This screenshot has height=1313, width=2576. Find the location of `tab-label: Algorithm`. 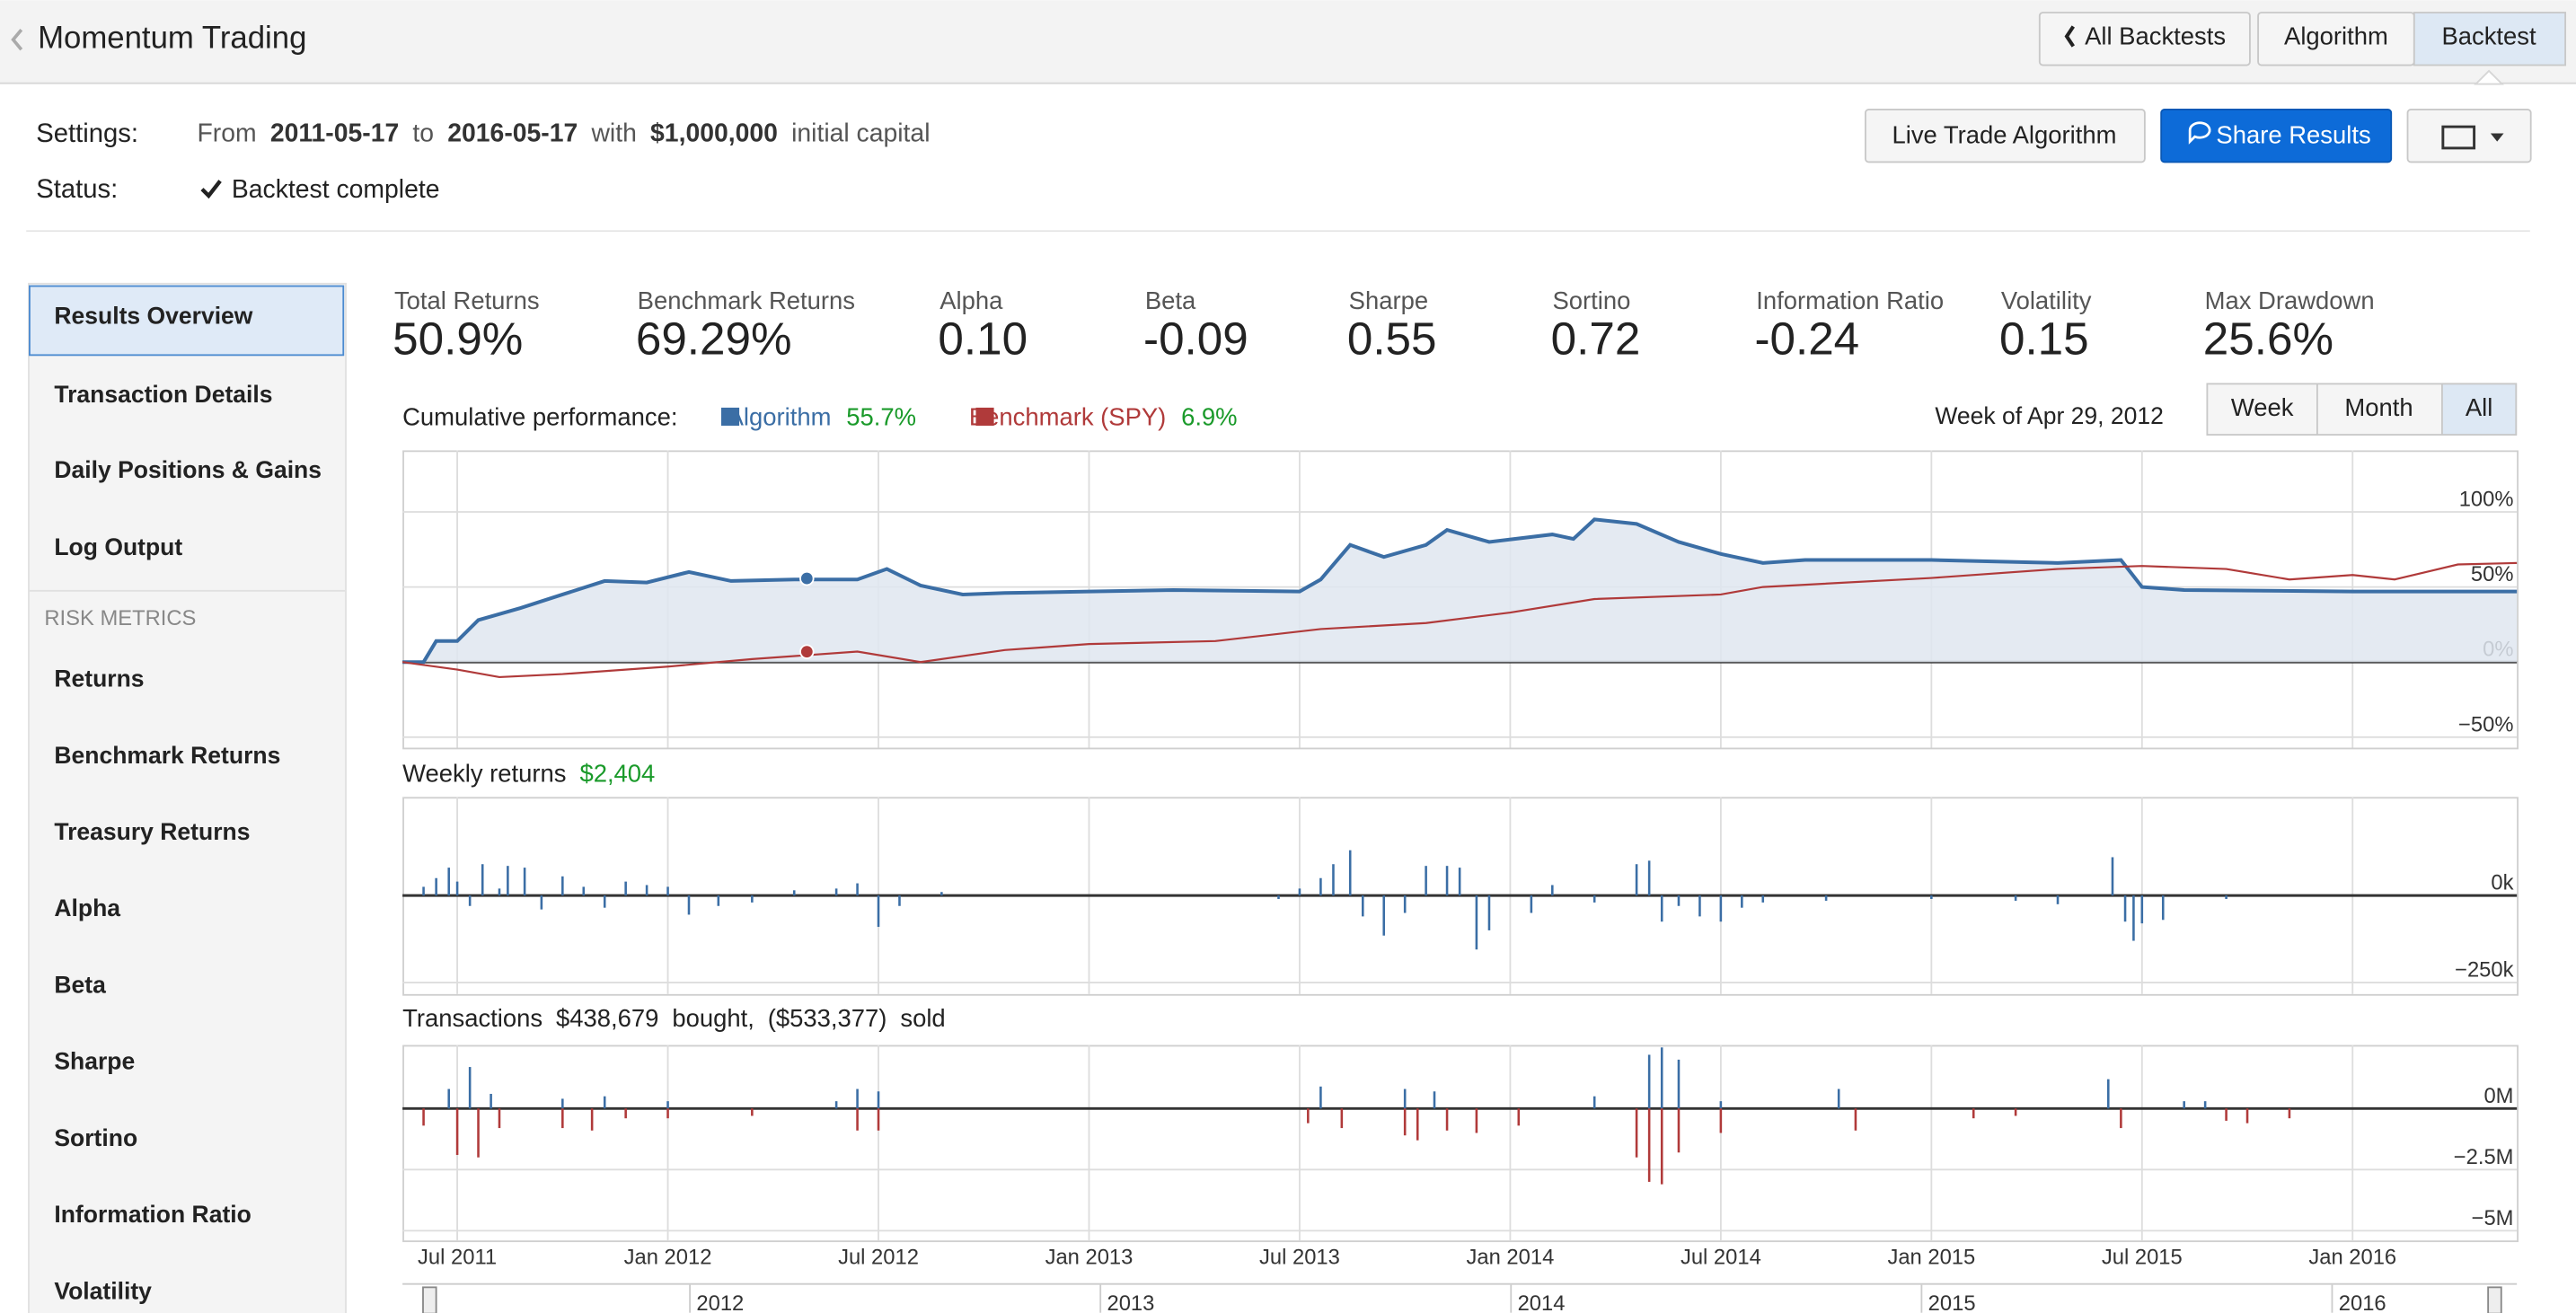

tab-label: Algorithm is located at coordinates (2336, 36).